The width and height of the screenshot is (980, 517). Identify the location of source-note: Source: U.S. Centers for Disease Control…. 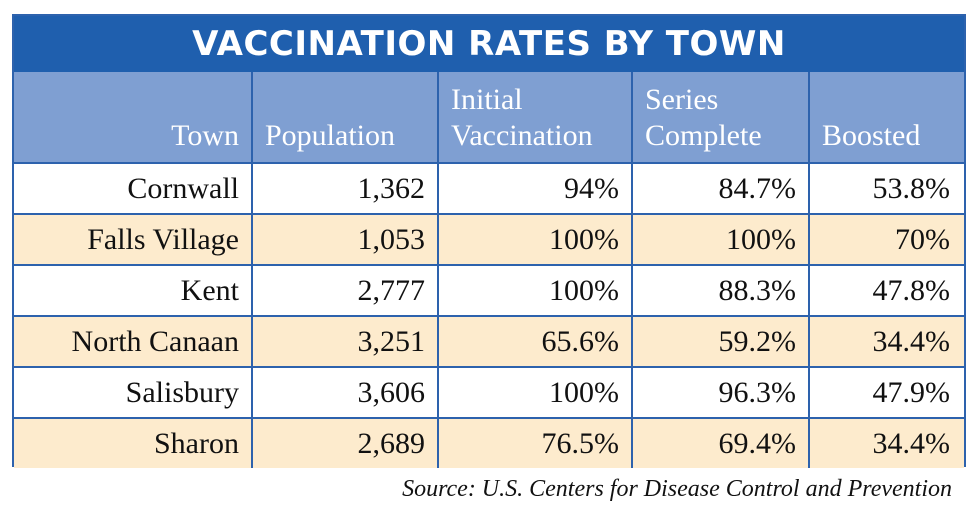
(677, 489).